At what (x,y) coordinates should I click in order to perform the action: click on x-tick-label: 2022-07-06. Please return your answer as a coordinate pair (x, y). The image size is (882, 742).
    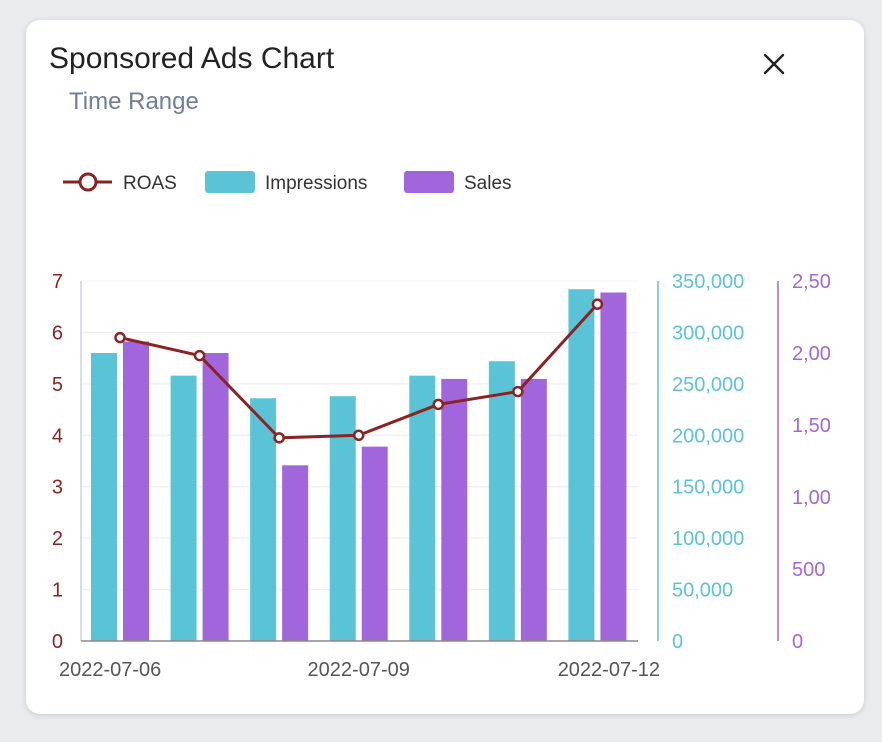
    Looking at the image, I should click on (110, 670).